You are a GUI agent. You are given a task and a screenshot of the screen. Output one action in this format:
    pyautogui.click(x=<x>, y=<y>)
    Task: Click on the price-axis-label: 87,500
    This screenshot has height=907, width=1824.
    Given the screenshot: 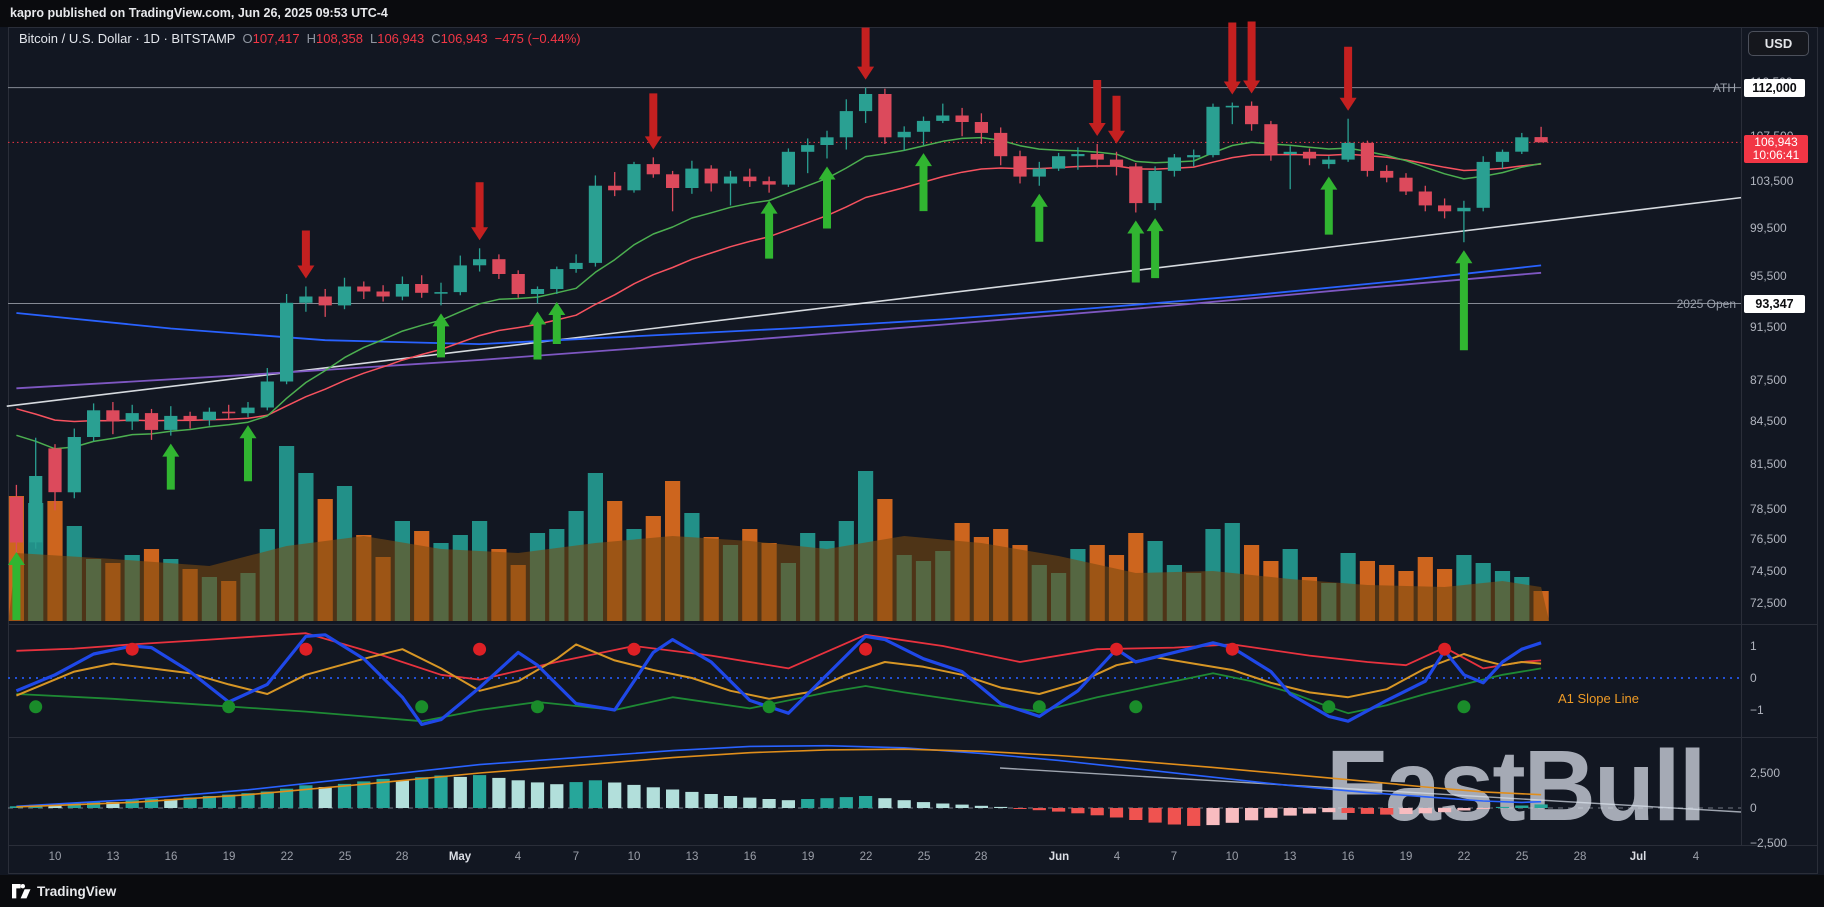 What is the action you would take?
    pyautogui.click(x=1768, y=380)
    